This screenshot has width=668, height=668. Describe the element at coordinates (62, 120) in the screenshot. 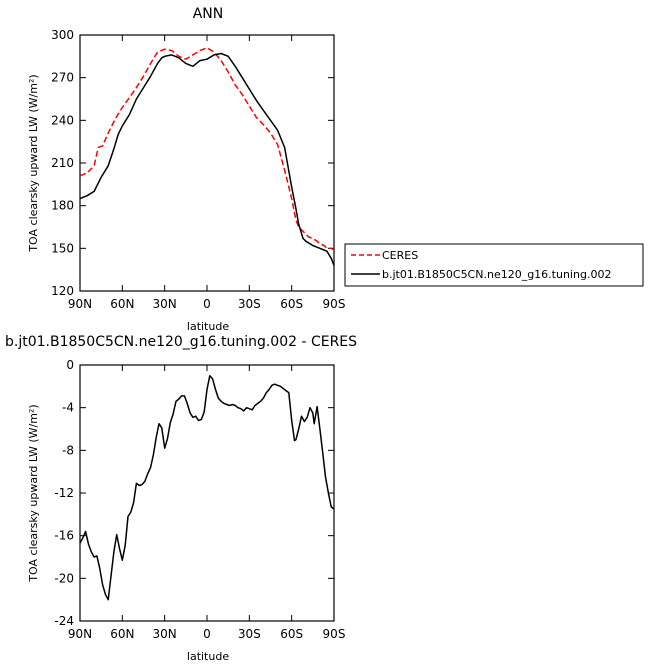

I see `top-ytick-label-4: 240` at that location.